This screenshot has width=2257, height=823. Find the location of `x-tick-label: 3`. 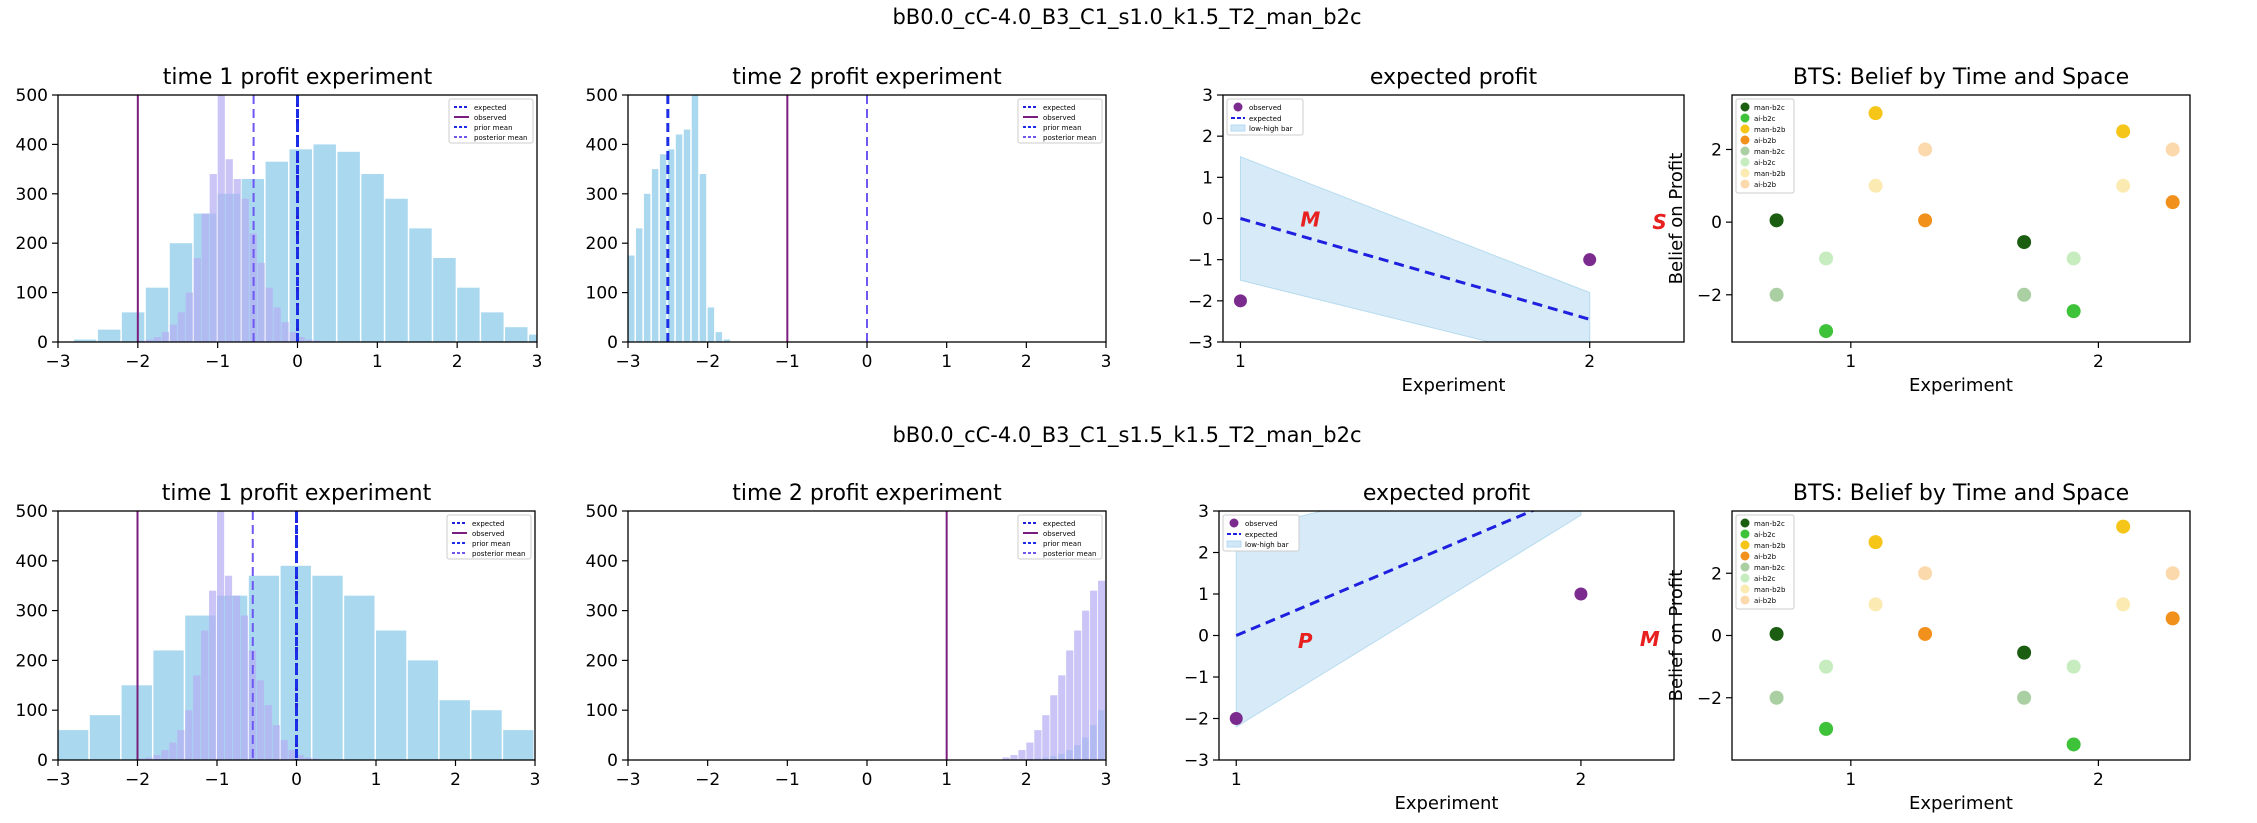

x-tick-label: 3 is located at coordinates (535, 780).